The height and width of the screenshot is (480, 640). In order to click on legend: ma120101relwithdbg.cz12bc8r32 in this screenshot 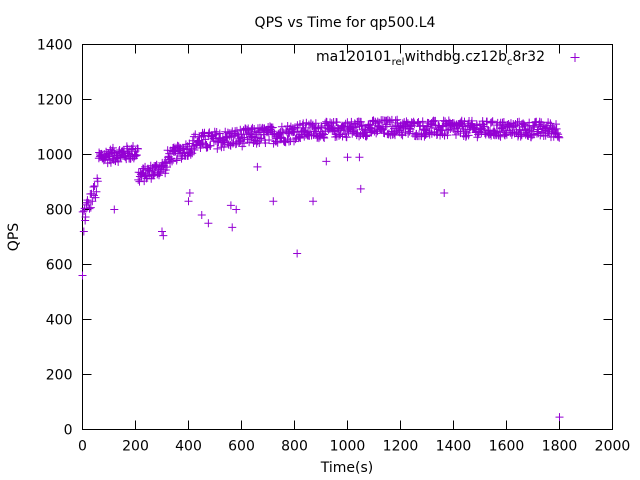, I will do `click(448, 58)`.